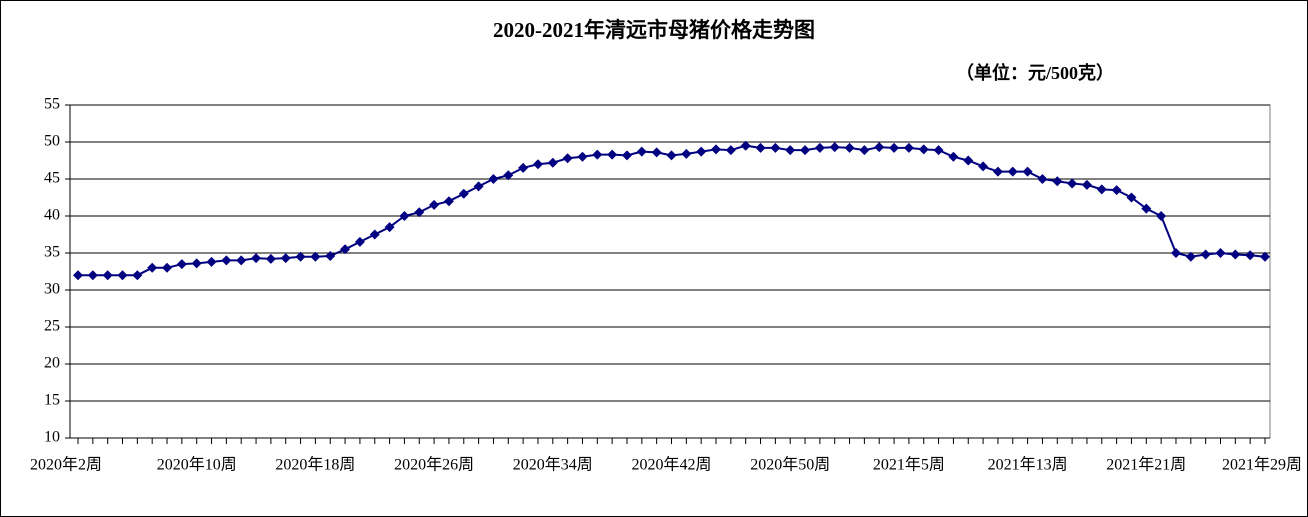  What do you see at coordinates (52, 178) in the screenshot?
I see `y-tick-label: 45` at bounding box center [52, 178].